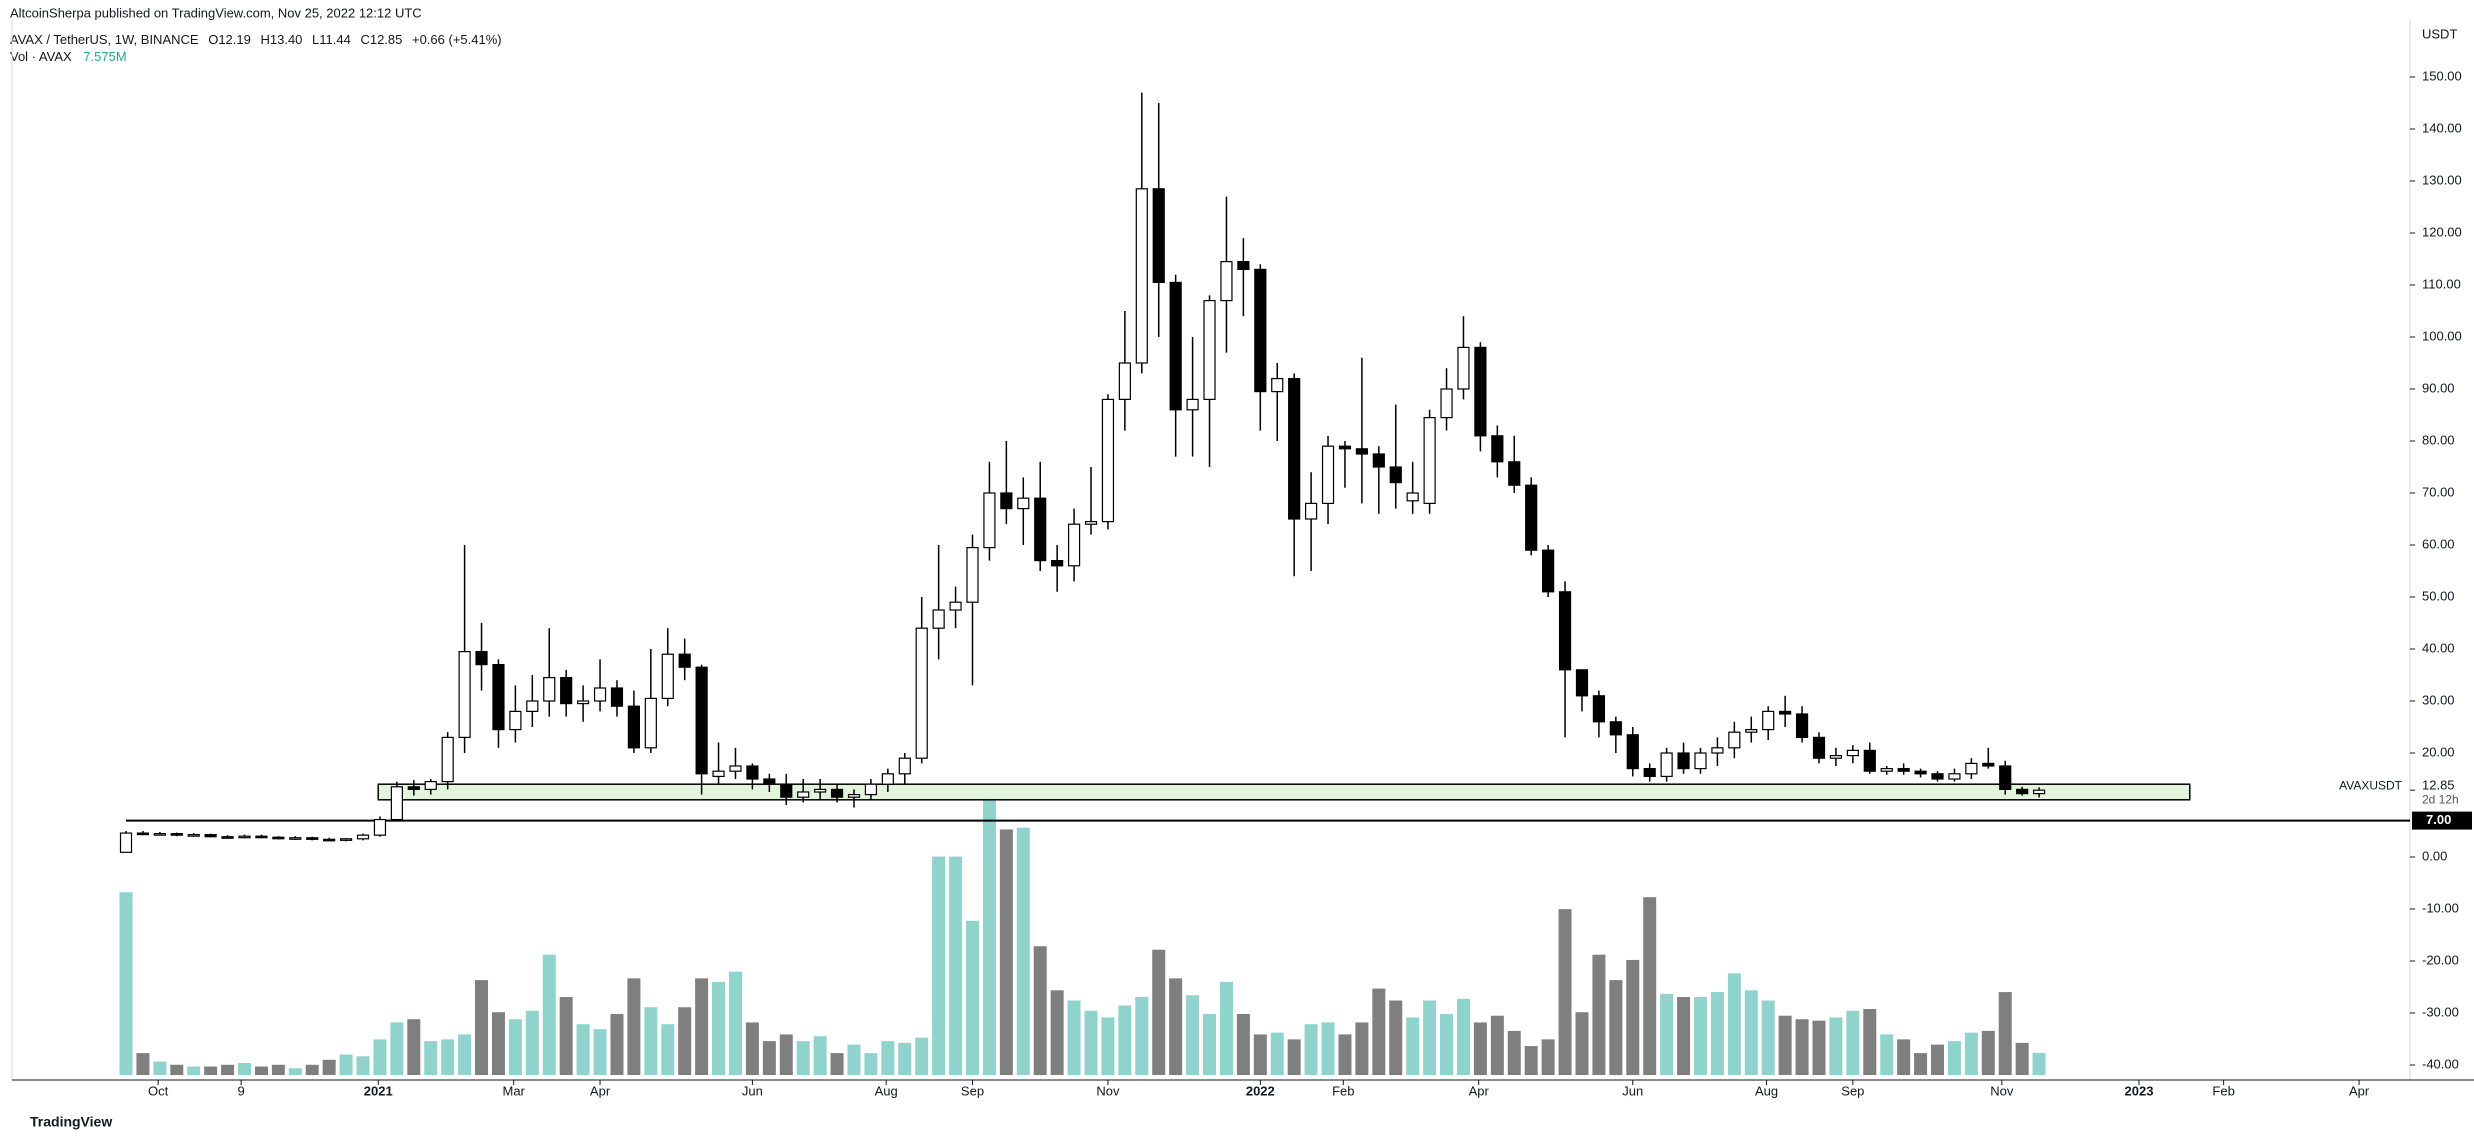 The height and width of the screenshot is (1140, 2474). Describe the element at coordinates (2440, 959) in the screenshot. I see `y-tick-label: -20.00` at that location.